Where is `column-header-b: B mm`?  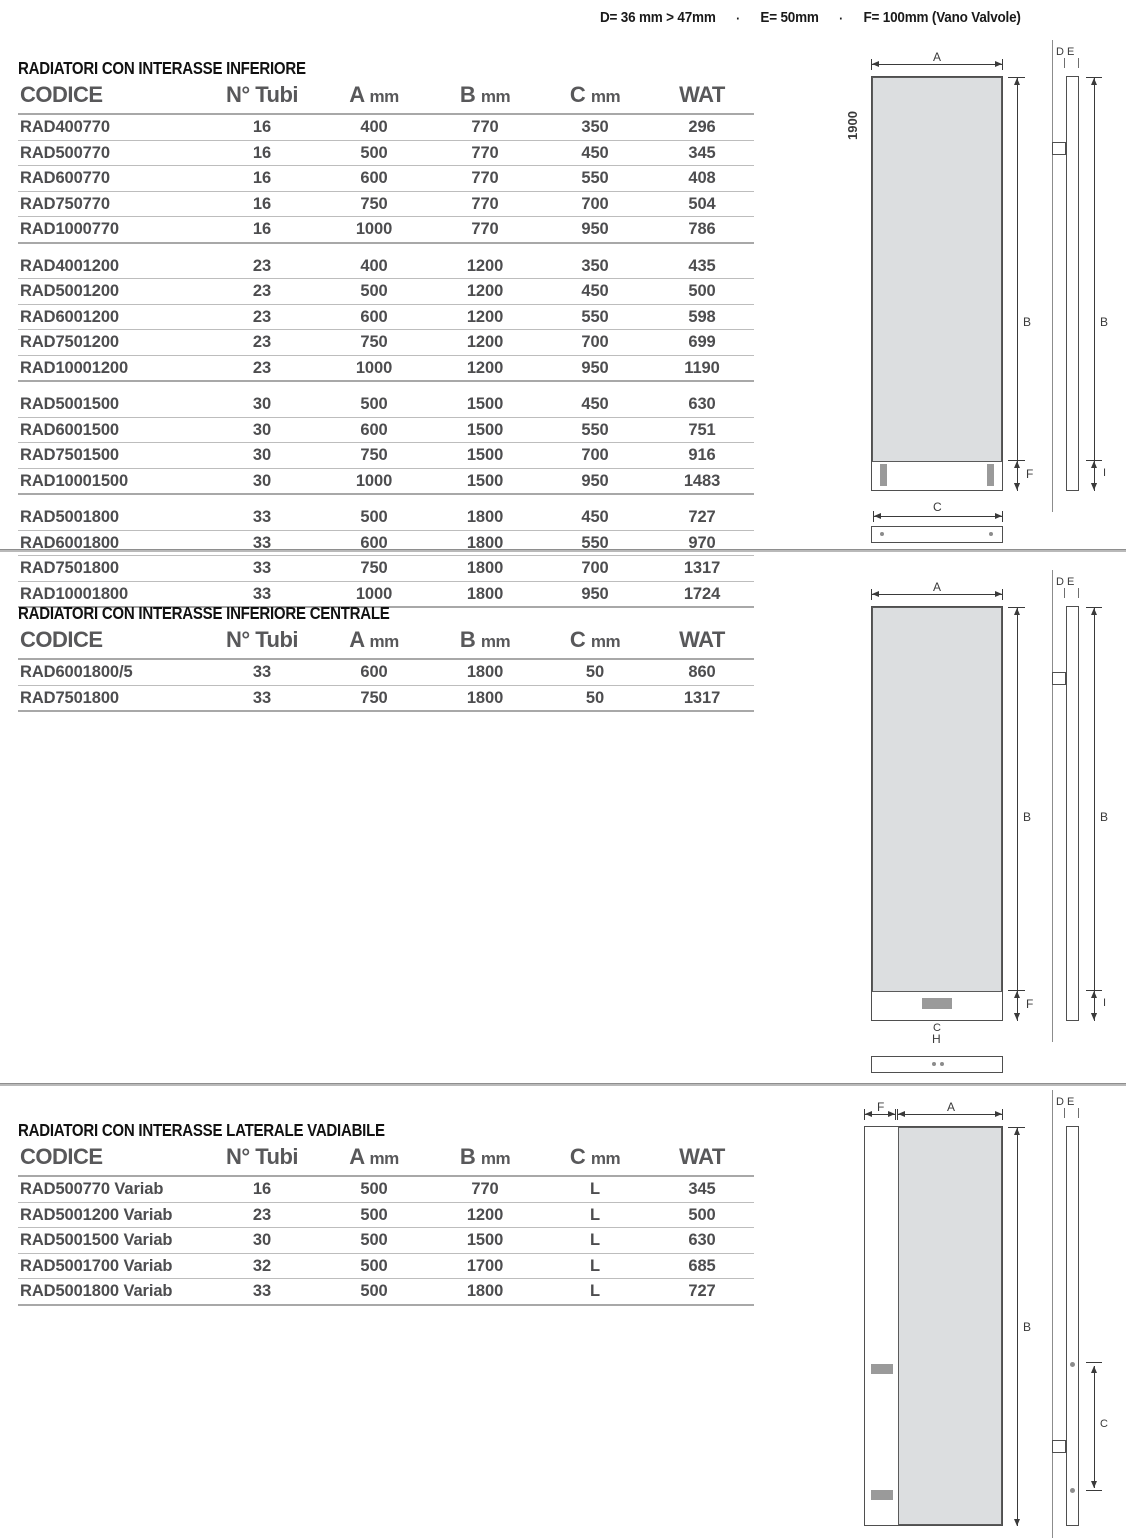
column-header-b: B mm is located at coordinates (485, 94).